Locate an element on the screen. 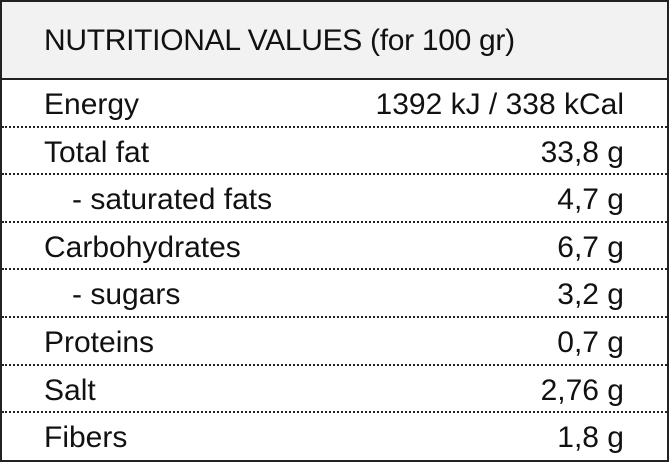 The image size is (669, 463). table-row: Fibers 1,8 g is located at coordinates (334, 437).